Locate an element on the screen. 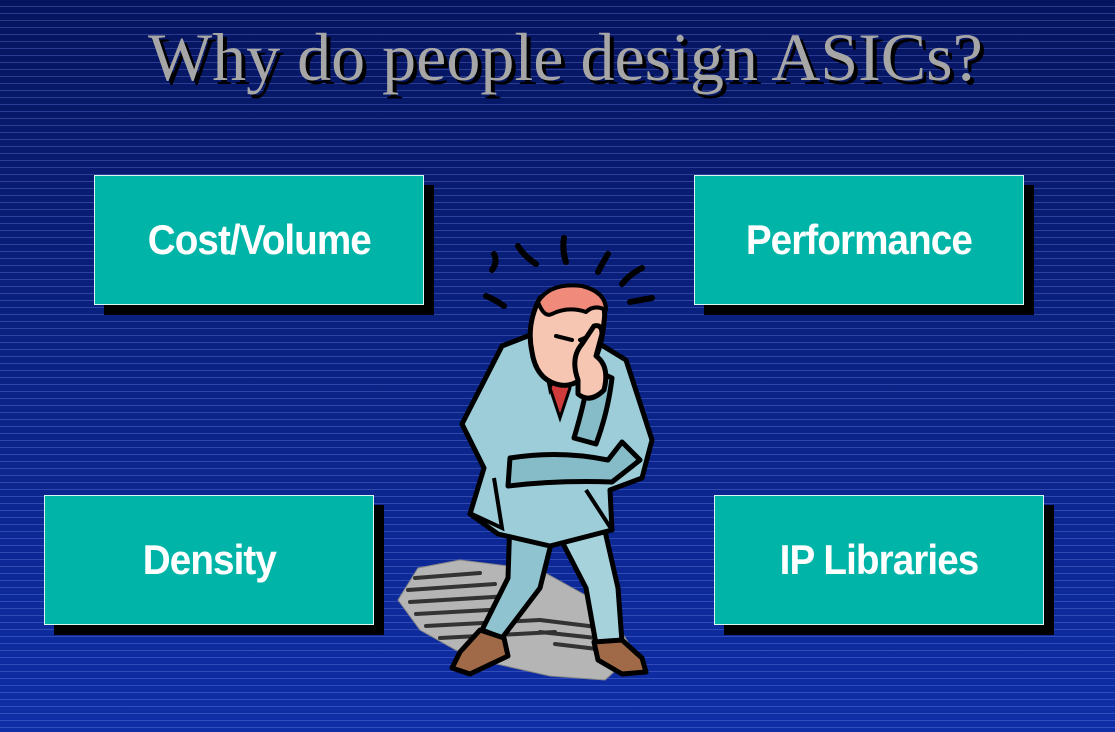  slide-title: Why do people design ASICs? is located at coordinates (565, 57).